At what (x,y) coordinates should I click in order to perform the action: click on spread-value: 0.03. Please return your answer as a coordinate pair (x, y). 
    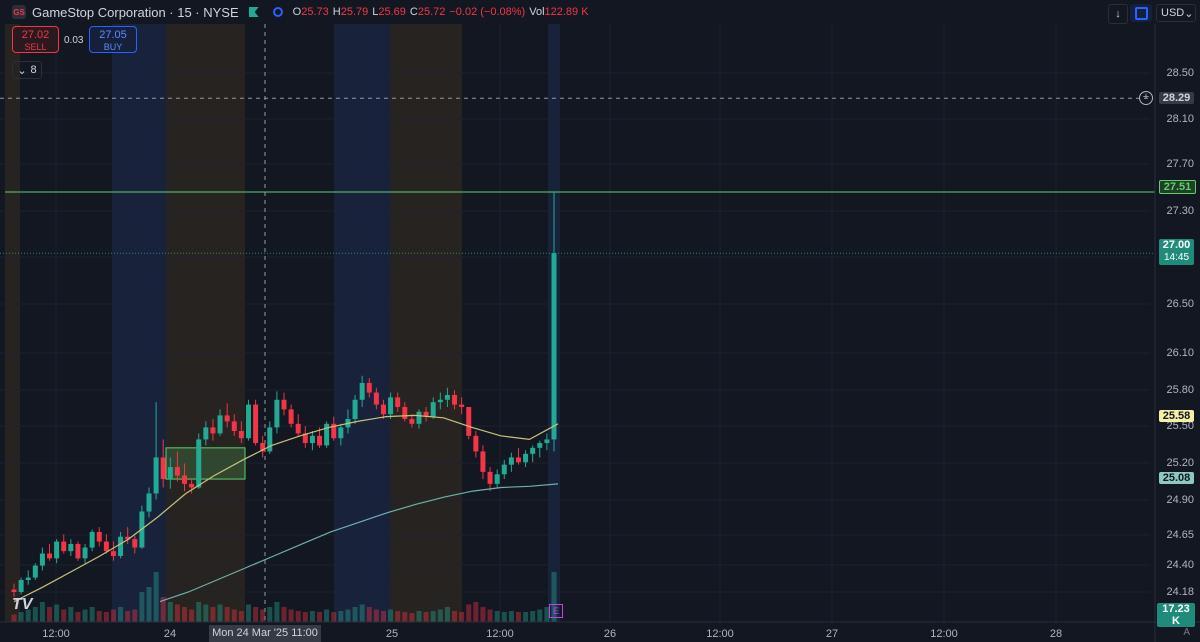
    Looking at the image, I should click on (74, 40).